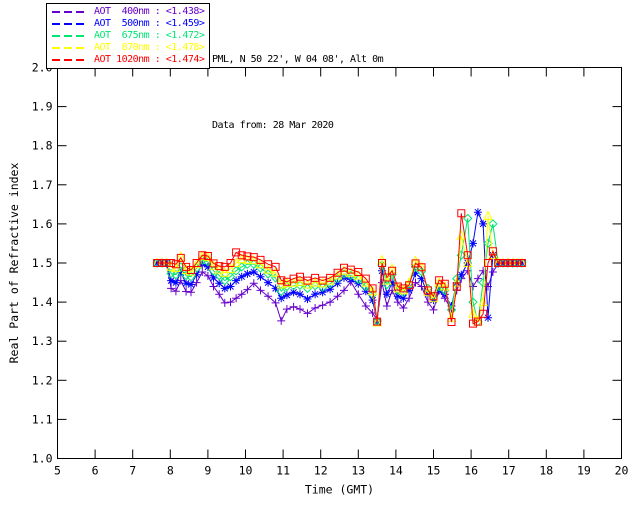 Image resolution: width=640 pixels, height=512 pixels. Describe the element at coordinates (246, 471) in the screenshot. I see `x-tick-label: 10` at that location.